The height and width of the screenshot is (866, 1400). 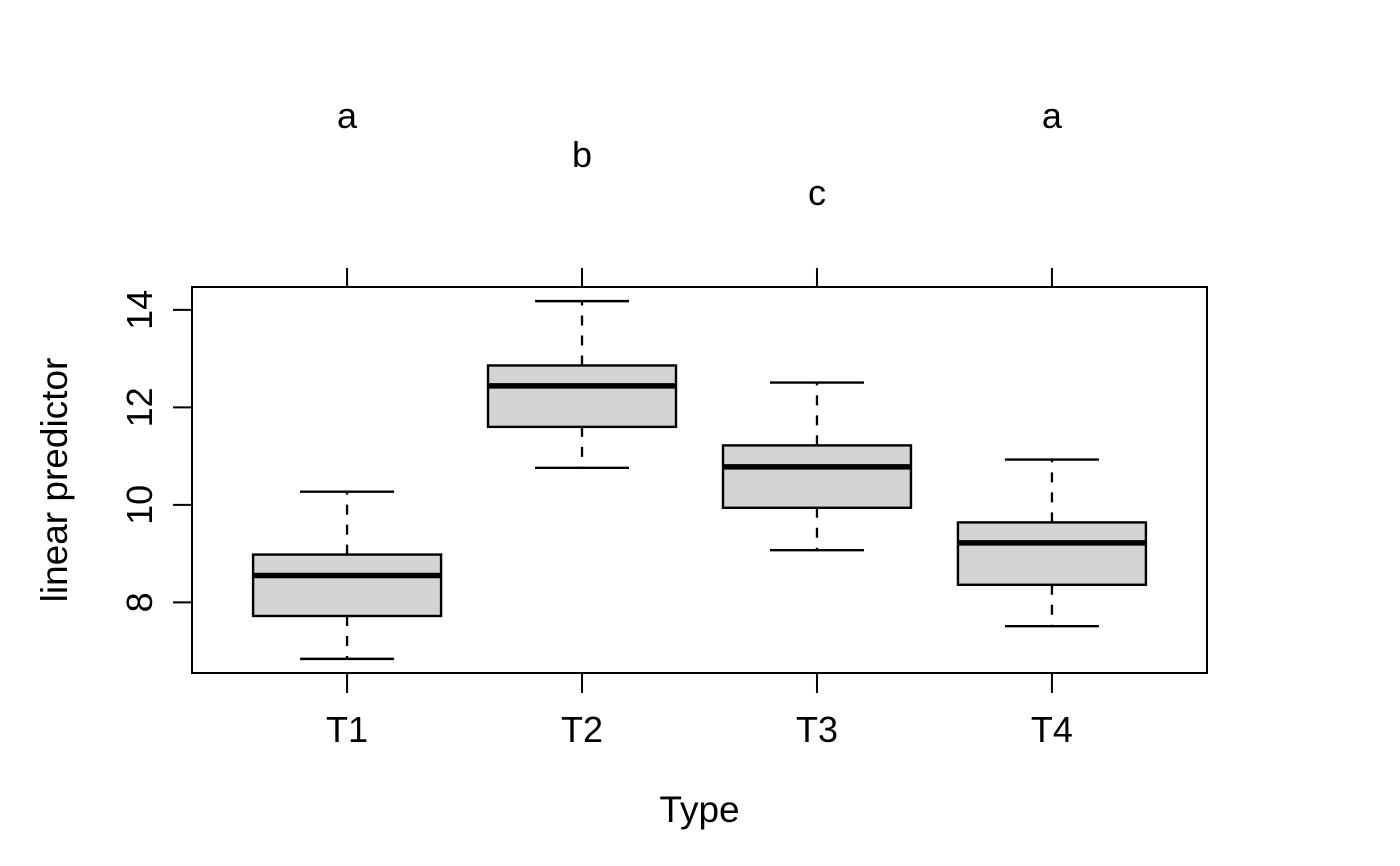 What do you see at coordinates (54, 480) in the screenshot?
I see `y-axis-title: linear predictor` at bounding box center [54, 480].